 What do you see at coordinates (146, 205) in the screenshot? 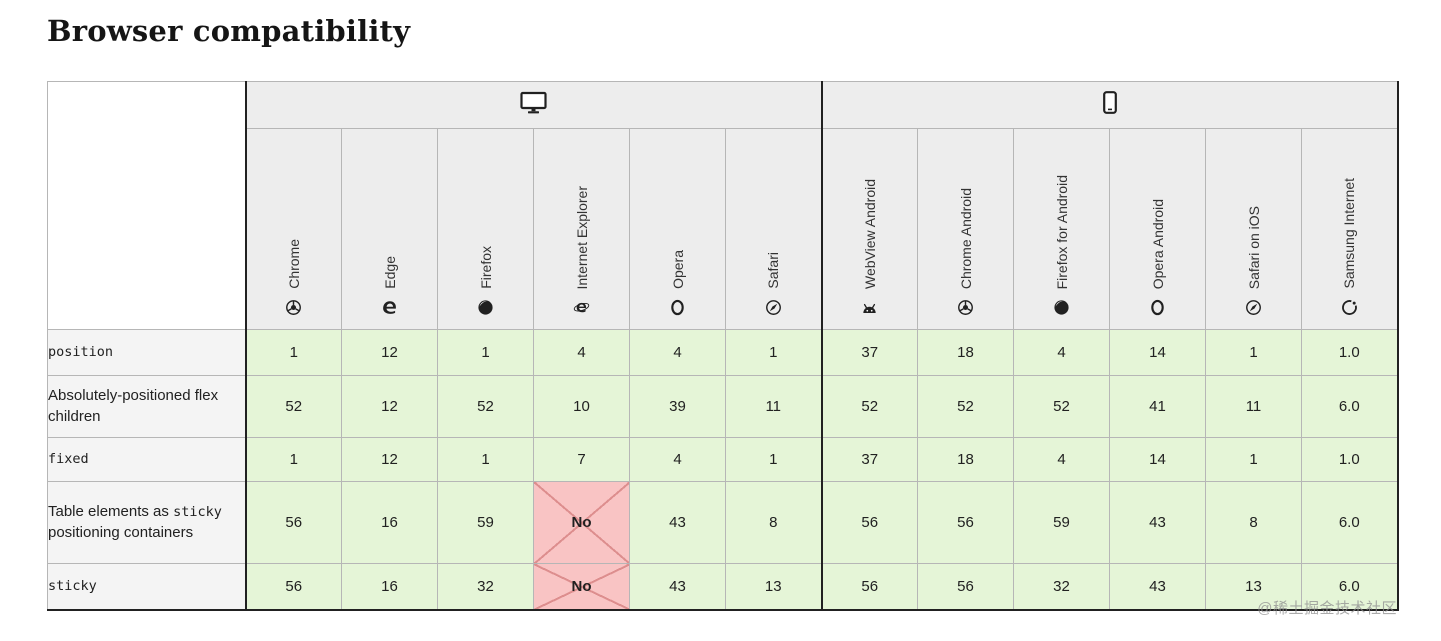
I see `corner-cell` at bounding box center [146, 205].